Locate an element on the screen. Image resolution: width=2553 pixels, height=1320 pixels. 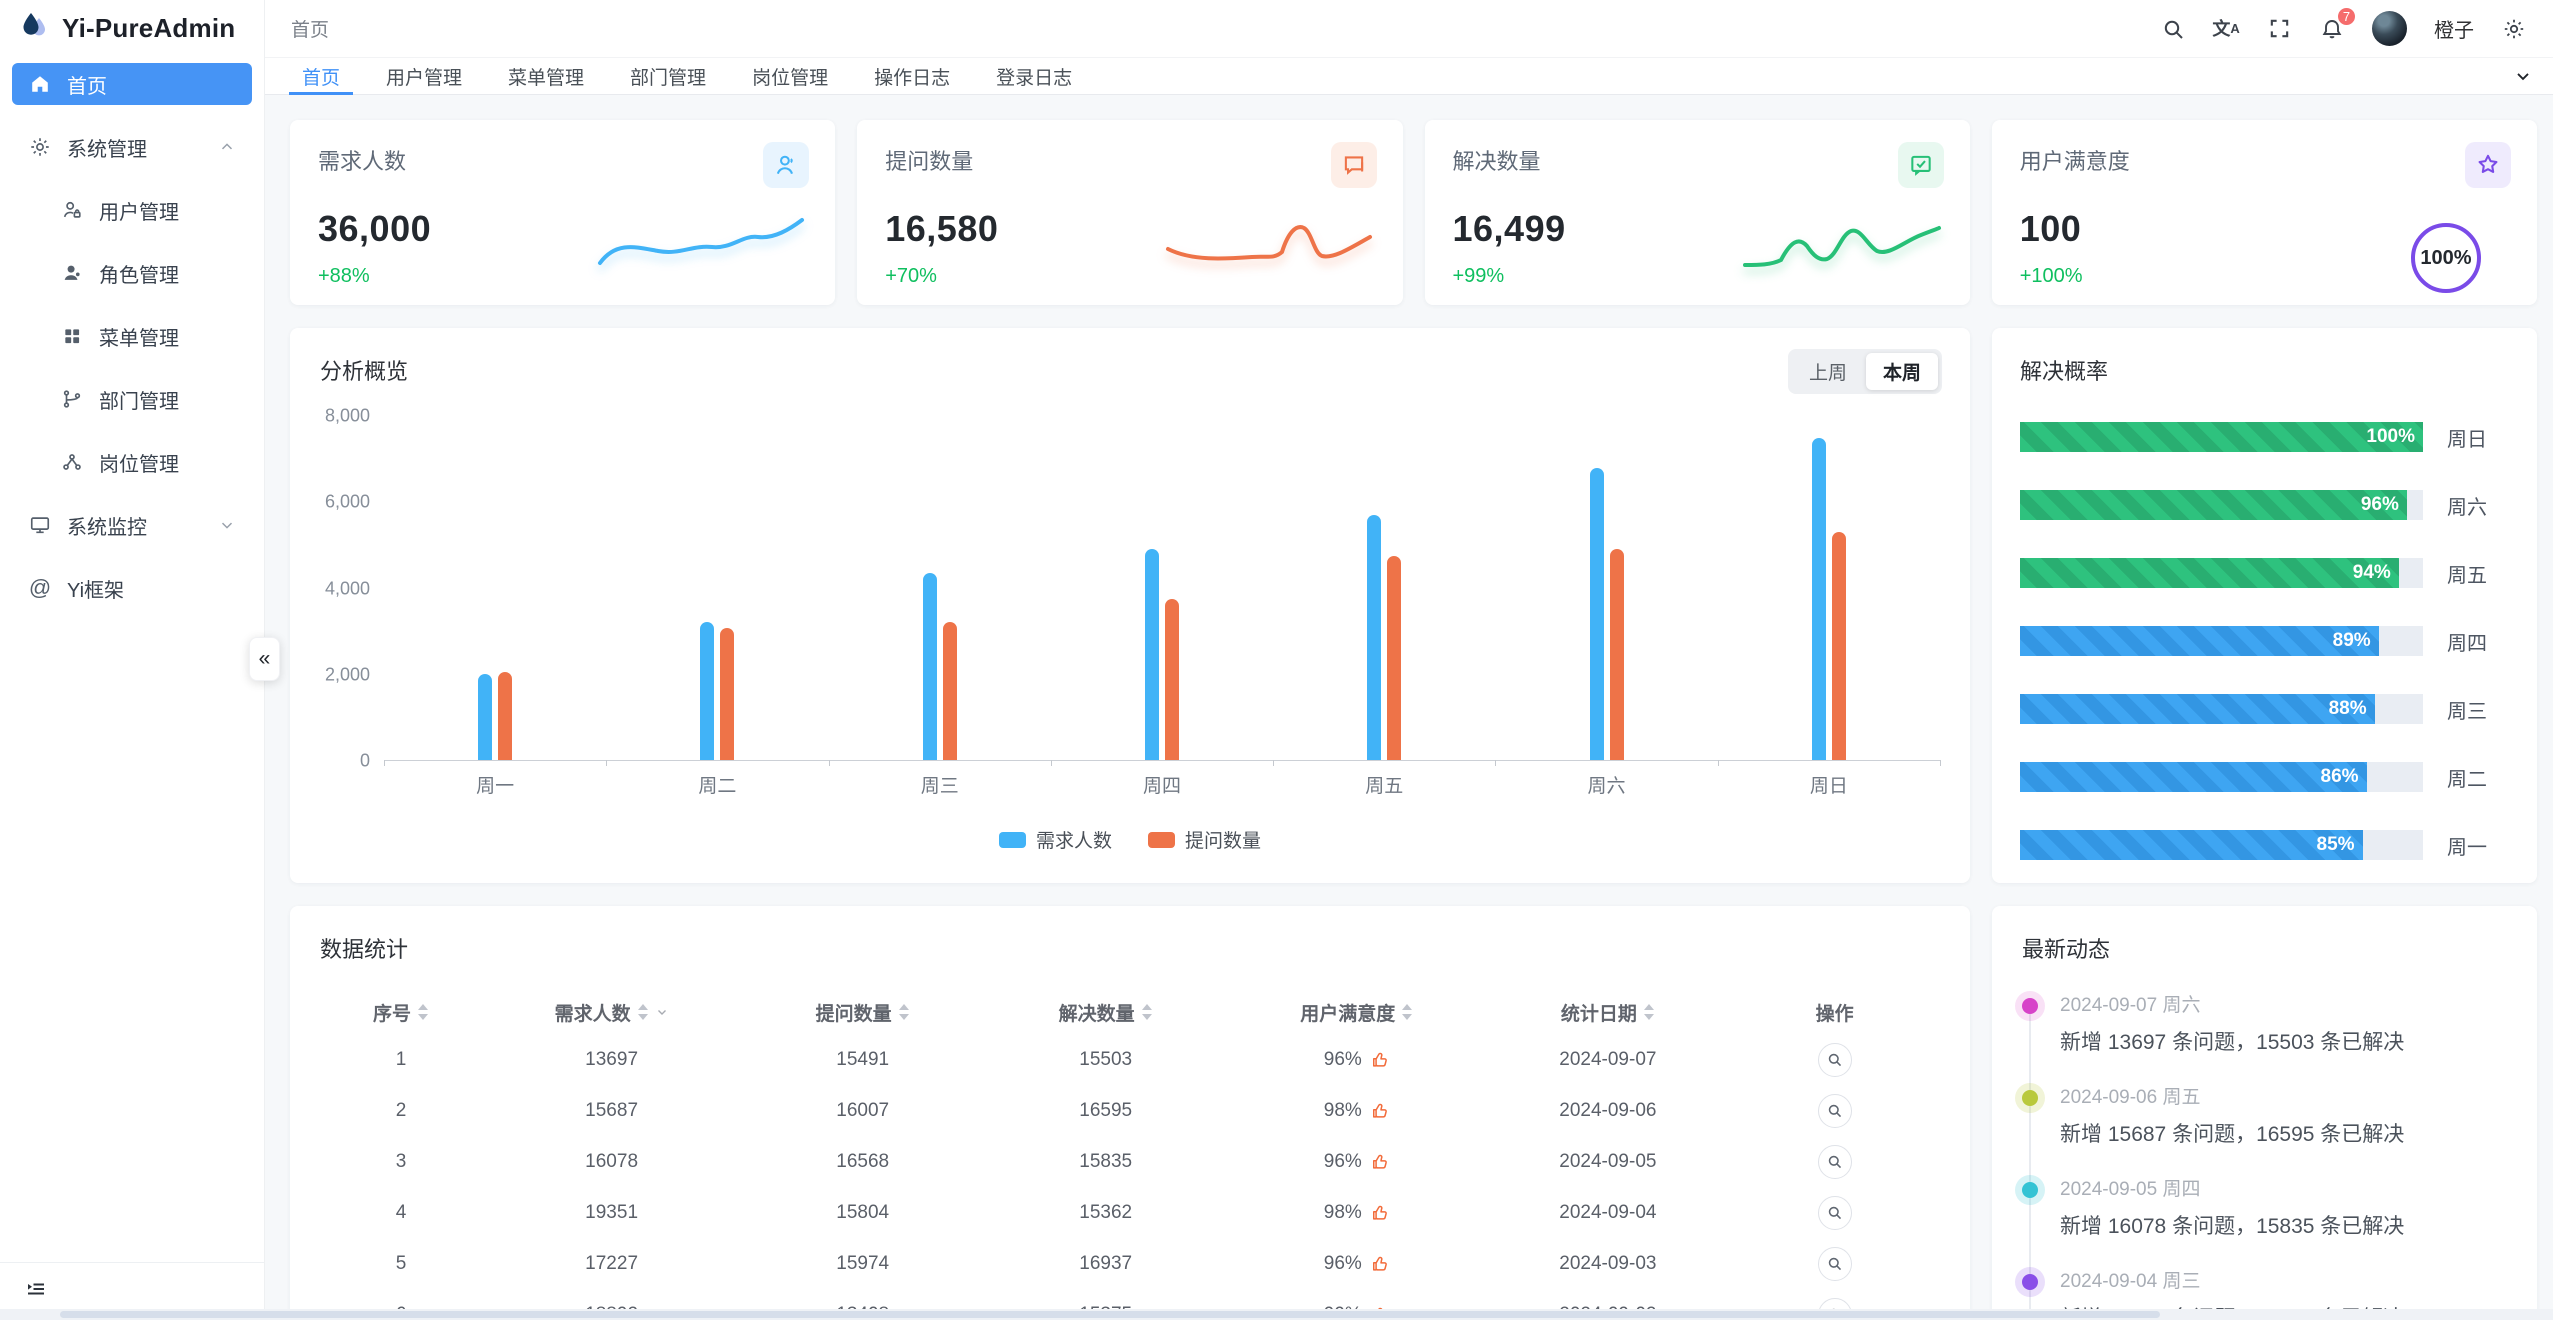
progress-label: 周三 is located at coordinates (2467, 711).